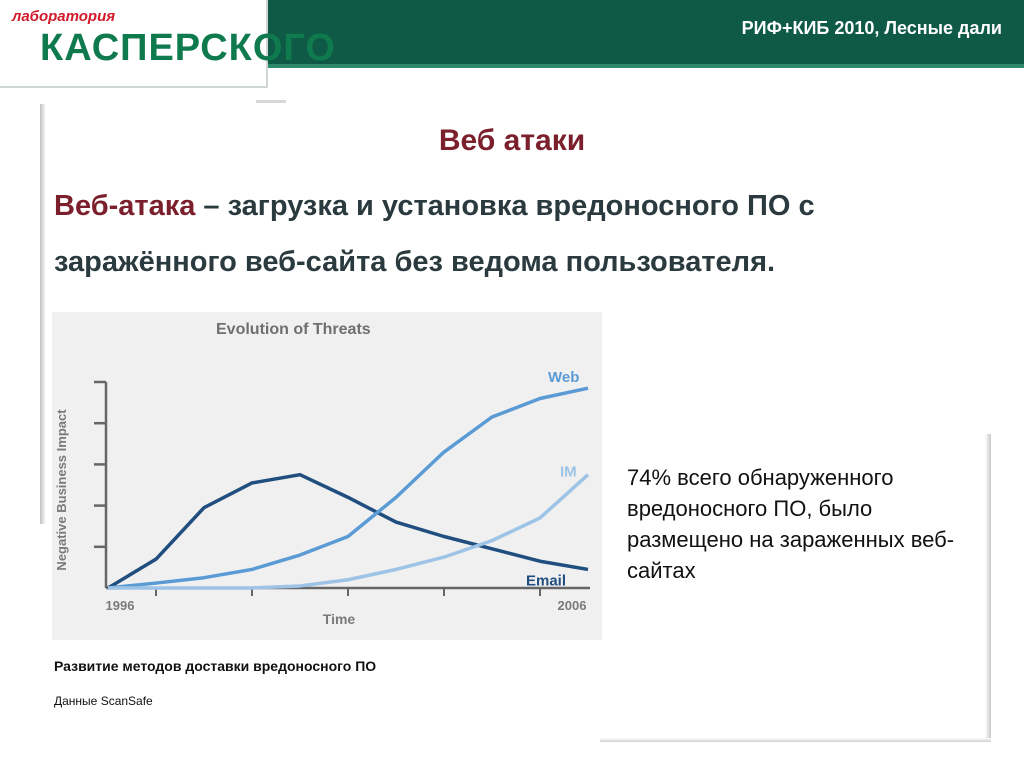  I want to click on frame-shadow-right, so click(988, 587).